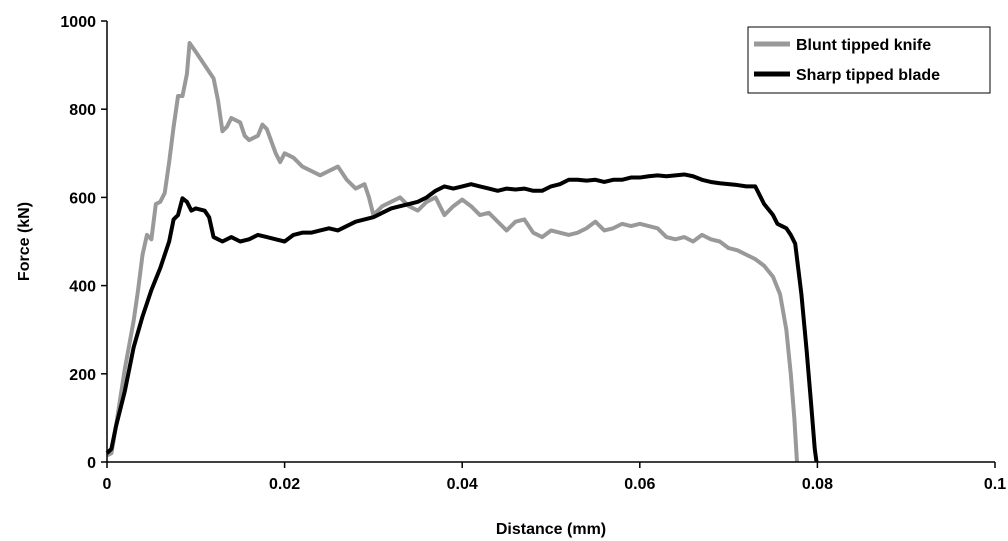 The height and width of the screenshot is (541, 1008). Describe the element at coordinates (995, 484) in the screenshot. I see `x-tick-label: 0.1` at that location.